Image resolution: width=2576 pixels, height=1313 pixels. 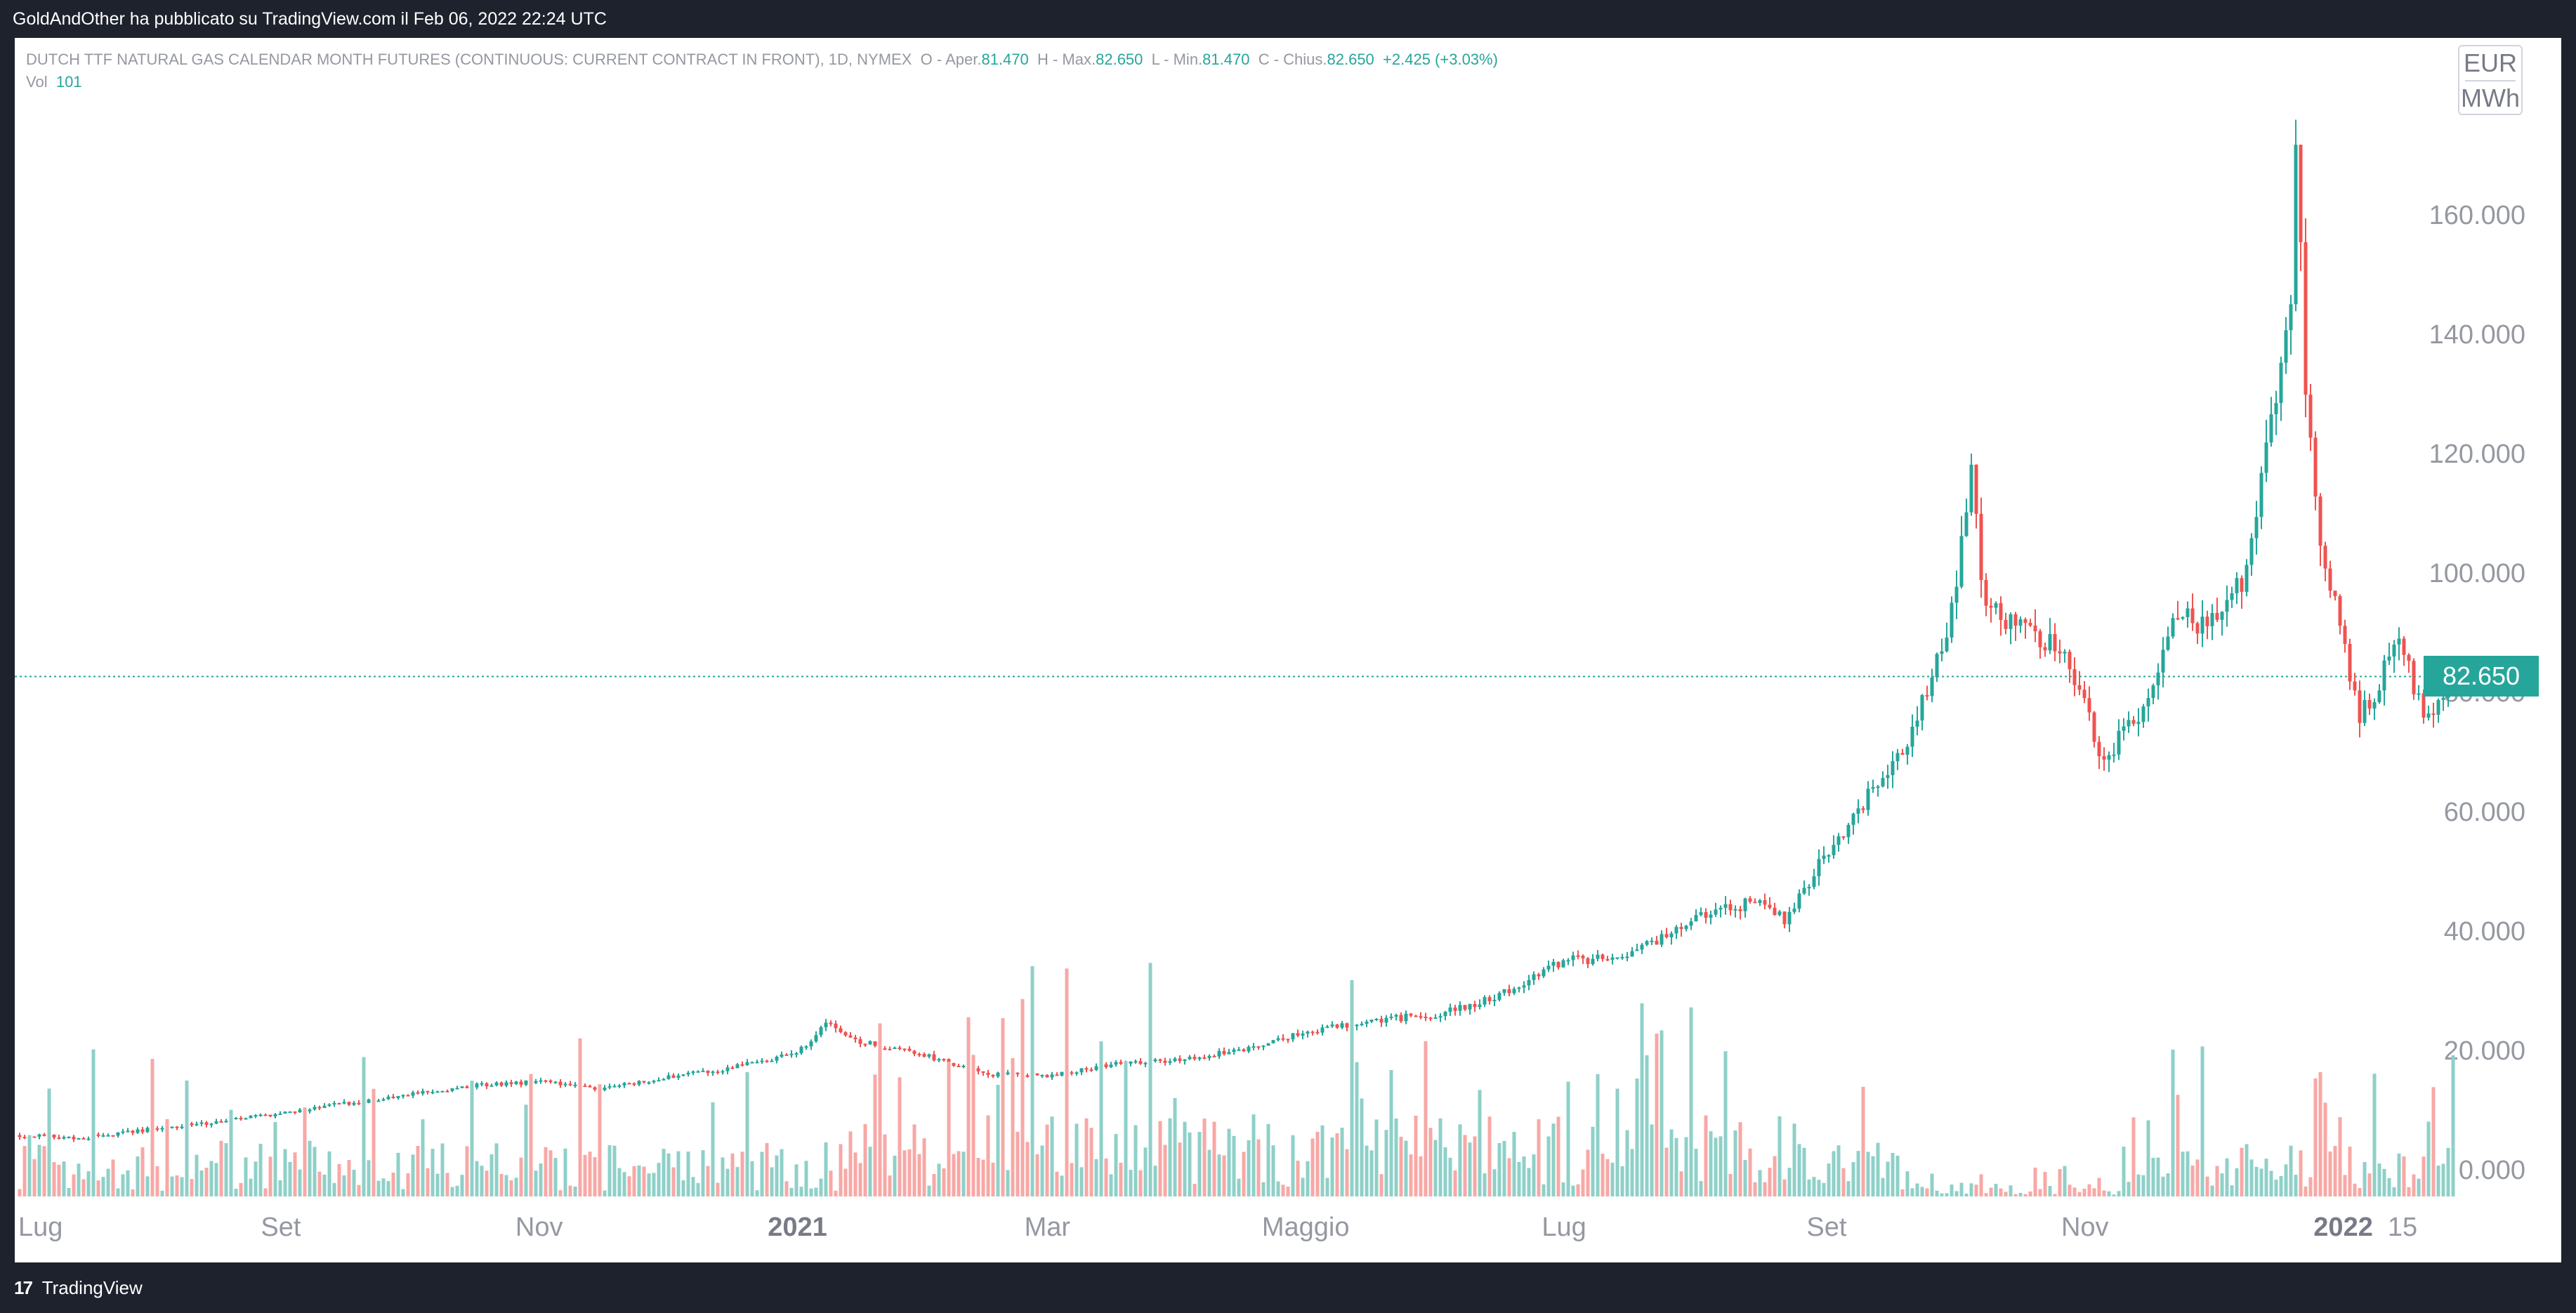 I want to click on y-tick-label: 40.000, so click(x=2484, y=932).